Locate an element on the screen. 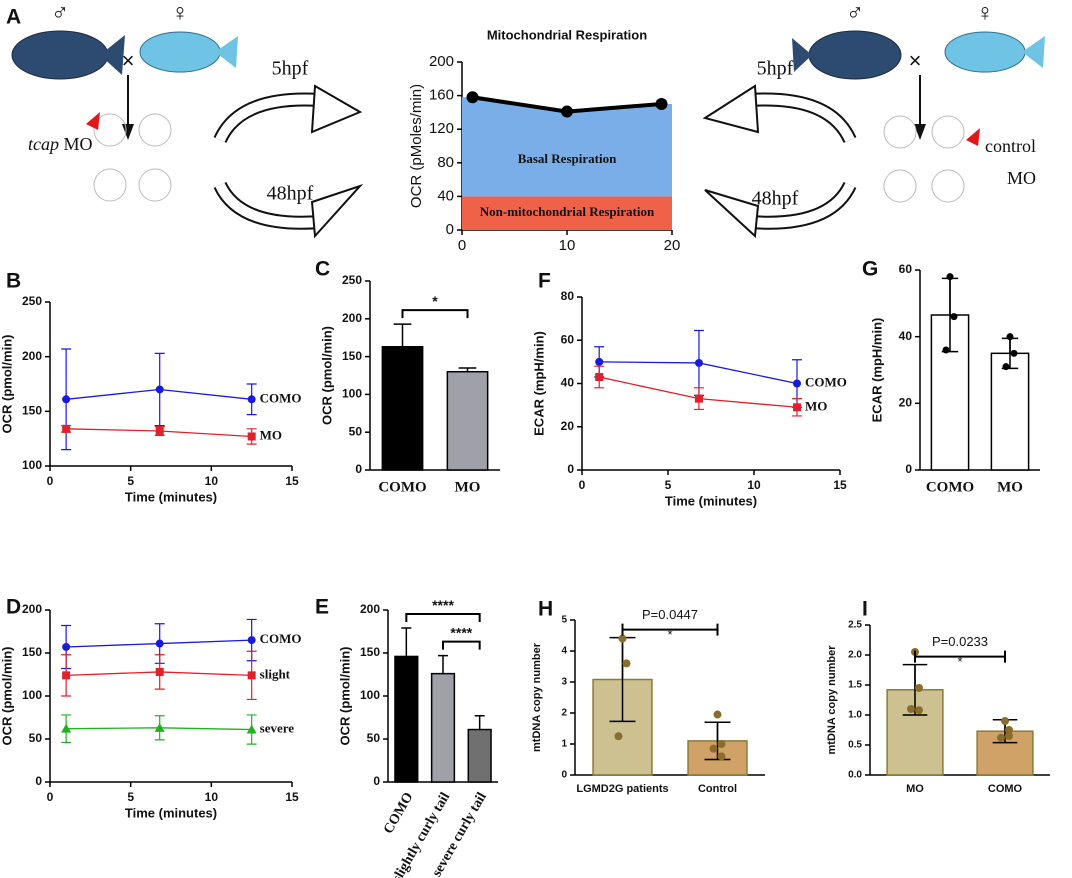 This screenshot has width=1072, height=878. series-label: MO is located at coordinates (271, 434).